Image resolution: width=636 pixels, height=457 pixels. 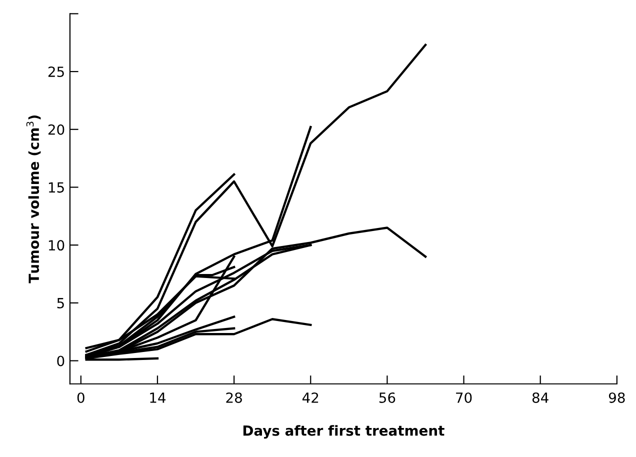 What do you see at coordinates (56, 72) in the screenshot?
I see `y-tick-label: 25` at bounding box center [56, 72].